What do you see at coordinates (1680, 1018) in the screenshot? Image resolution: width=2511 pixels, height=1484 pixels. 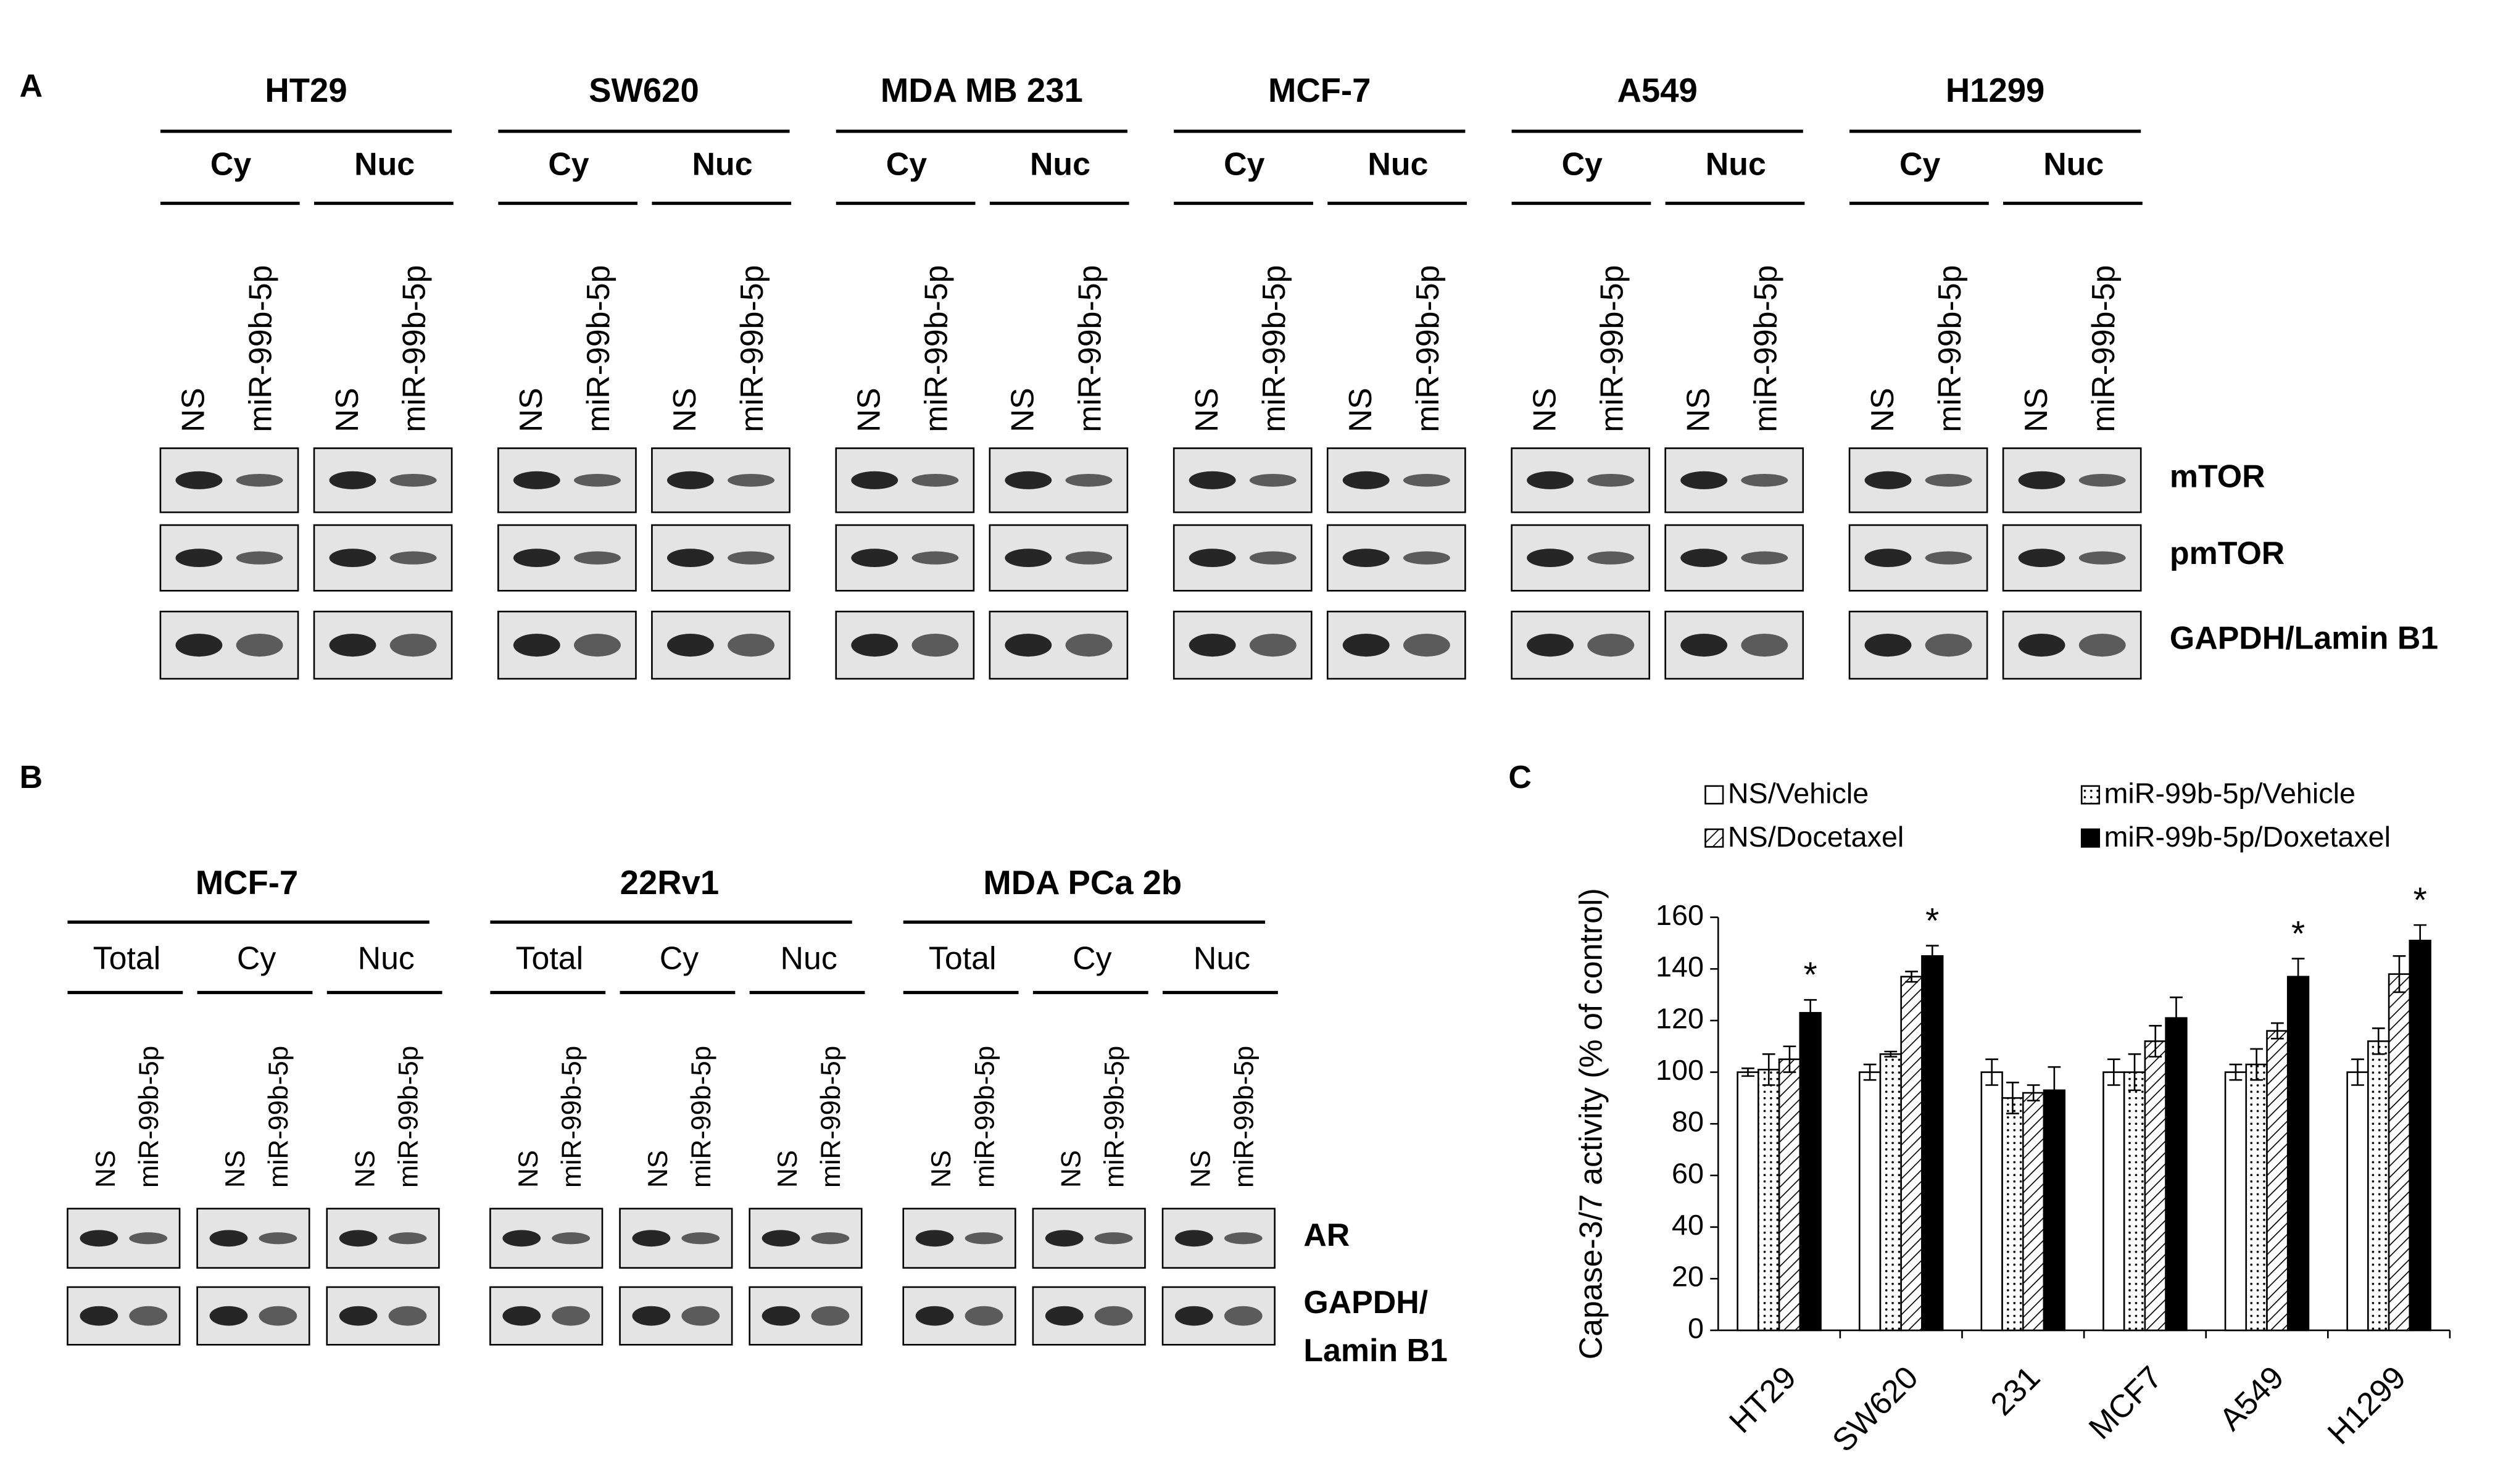 I see `y-tick-label: 120` at bounding box center [1680, 1018].